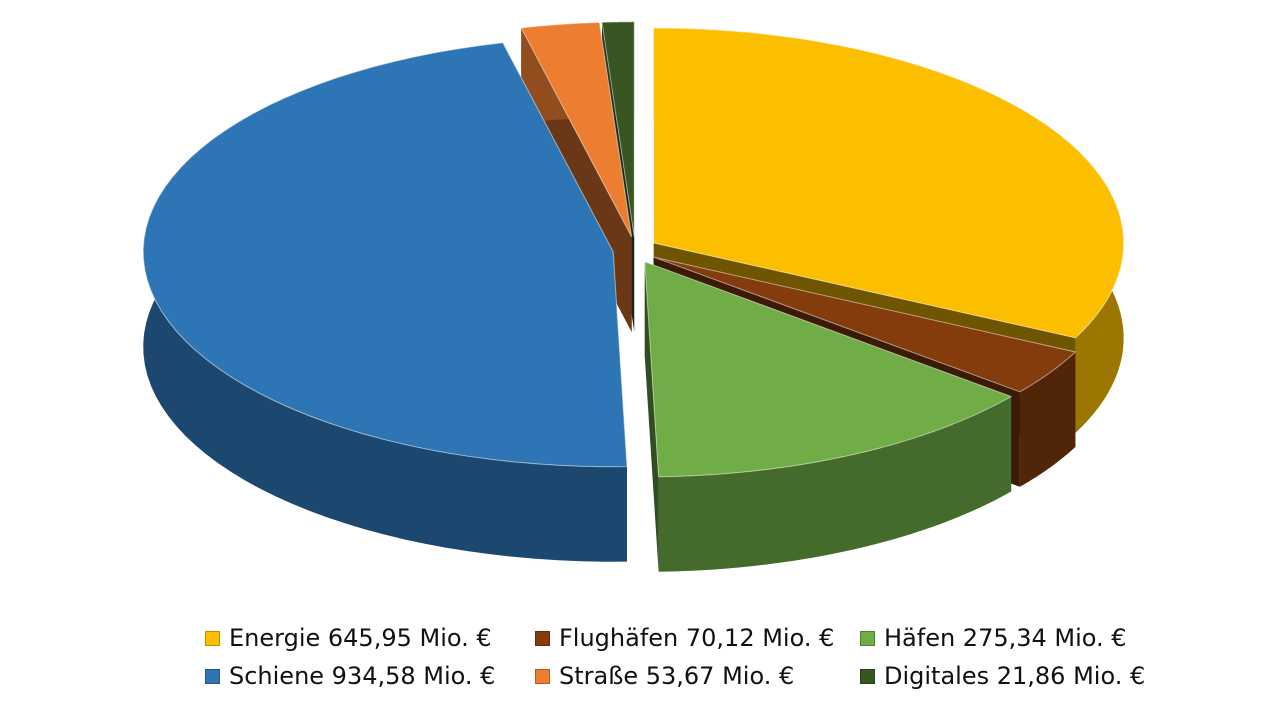 The width and height of the screenshot is (1280, 717). What do you see at coordinates (677, 676) in the screenshot?
I see `legend-label: Straße 53,67 Mio. €` at bounding box center [677, 676].